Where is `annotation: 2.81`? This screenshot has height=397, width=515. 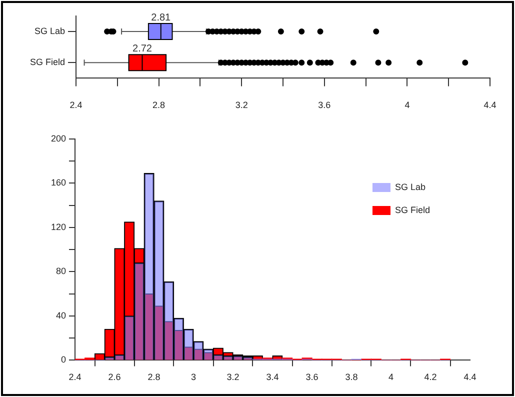 annotation: 2.81 is located at coordinates (161, 18).